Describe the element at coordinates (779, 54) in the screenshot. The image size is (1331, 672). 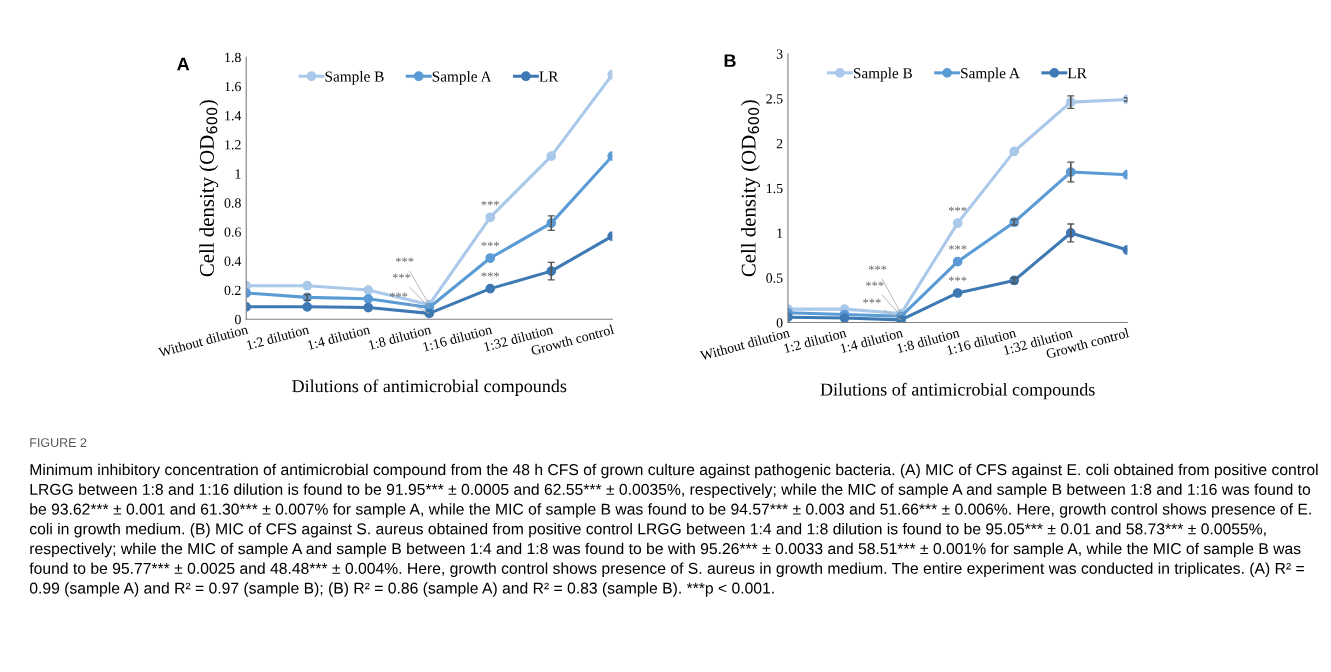
I see `y-tick-label: 3` at that location.